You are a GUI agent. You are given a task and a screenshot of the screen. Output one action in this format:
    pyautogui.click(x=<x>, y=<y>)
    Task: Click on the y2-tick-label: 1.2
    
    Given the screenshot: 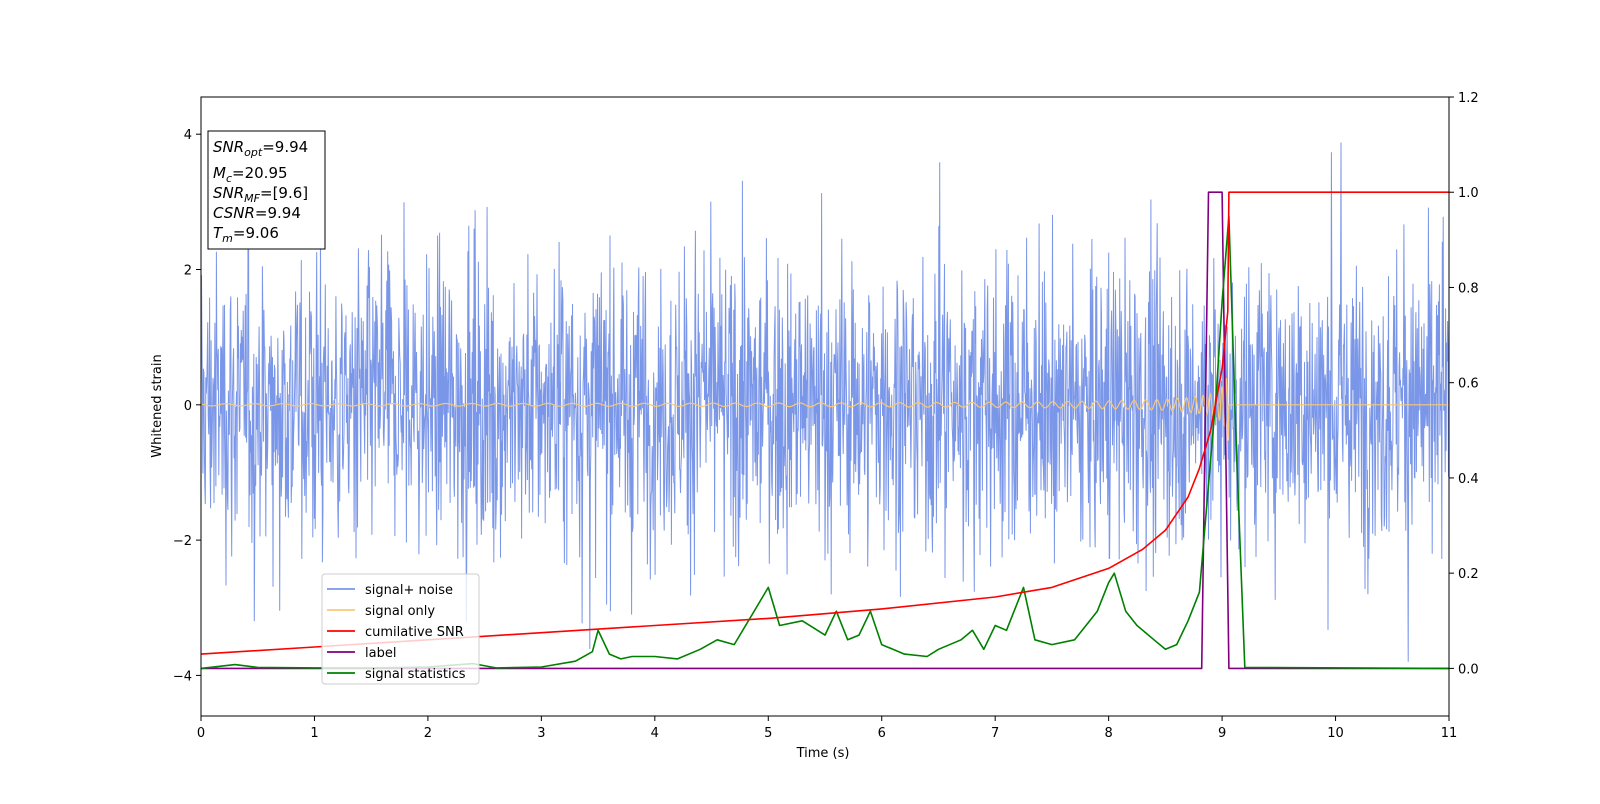 What is the action you would take?
    pyautogui.click(x=1468, y=98)
    